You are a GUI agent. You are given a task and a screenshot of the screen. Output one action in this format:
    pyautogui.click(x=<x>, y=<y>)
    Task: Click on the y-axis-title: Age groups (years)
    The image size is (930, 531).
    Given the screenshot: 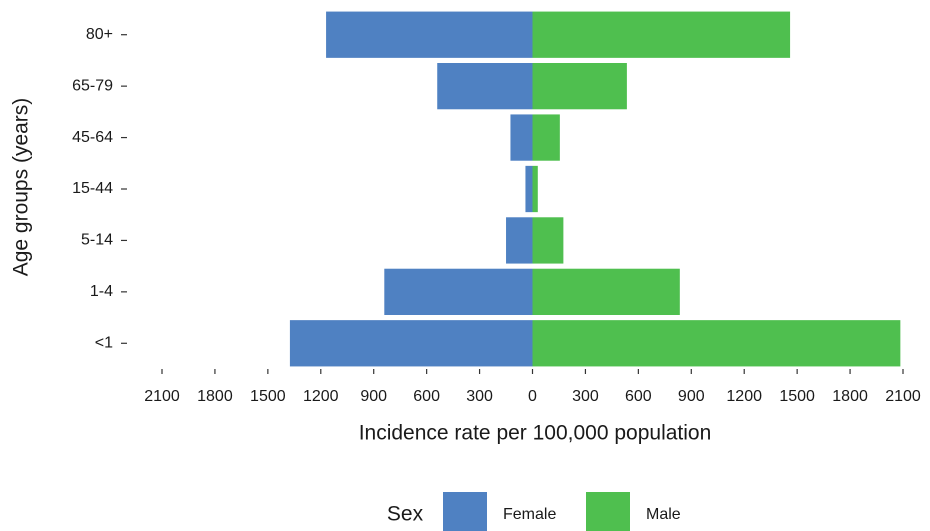 What is the action you would take?
    pyautogui.click(x=21, y=187)
    